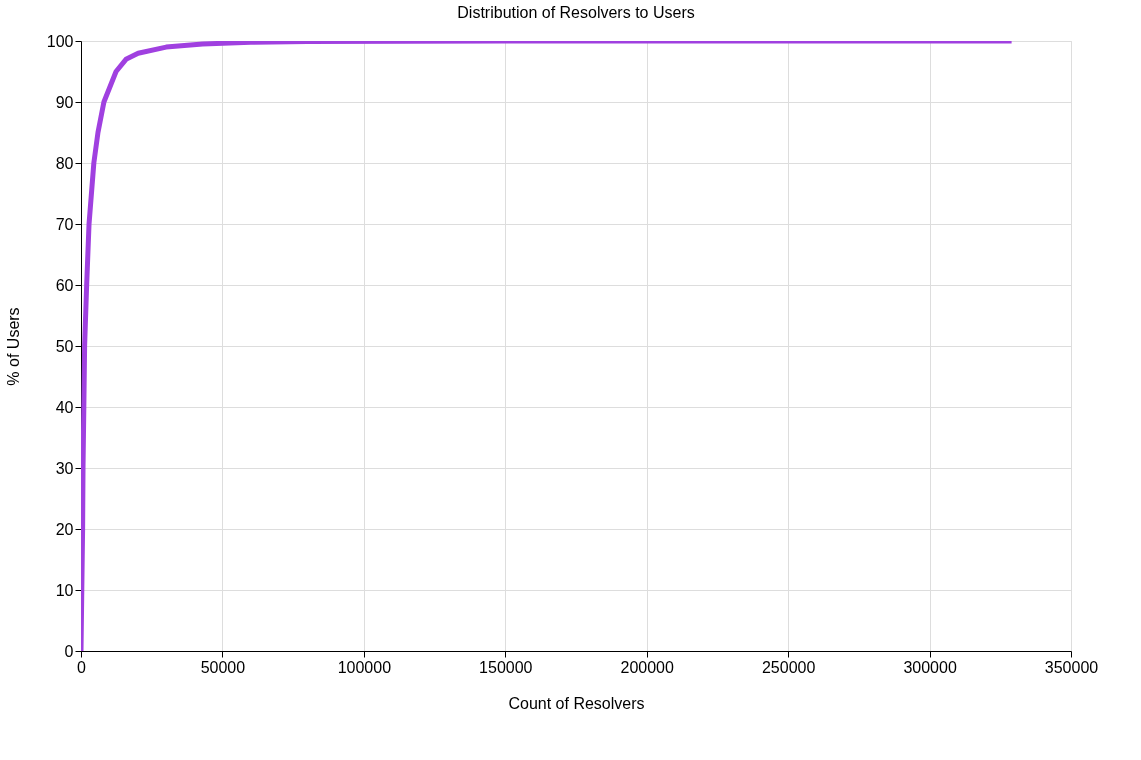 The width and height of the screenshot is (1141, 760). What do you see at coordinates (506, 667) in the screenshot?
I see `x-tick-label: 150000` at bounding box center [506, 667].